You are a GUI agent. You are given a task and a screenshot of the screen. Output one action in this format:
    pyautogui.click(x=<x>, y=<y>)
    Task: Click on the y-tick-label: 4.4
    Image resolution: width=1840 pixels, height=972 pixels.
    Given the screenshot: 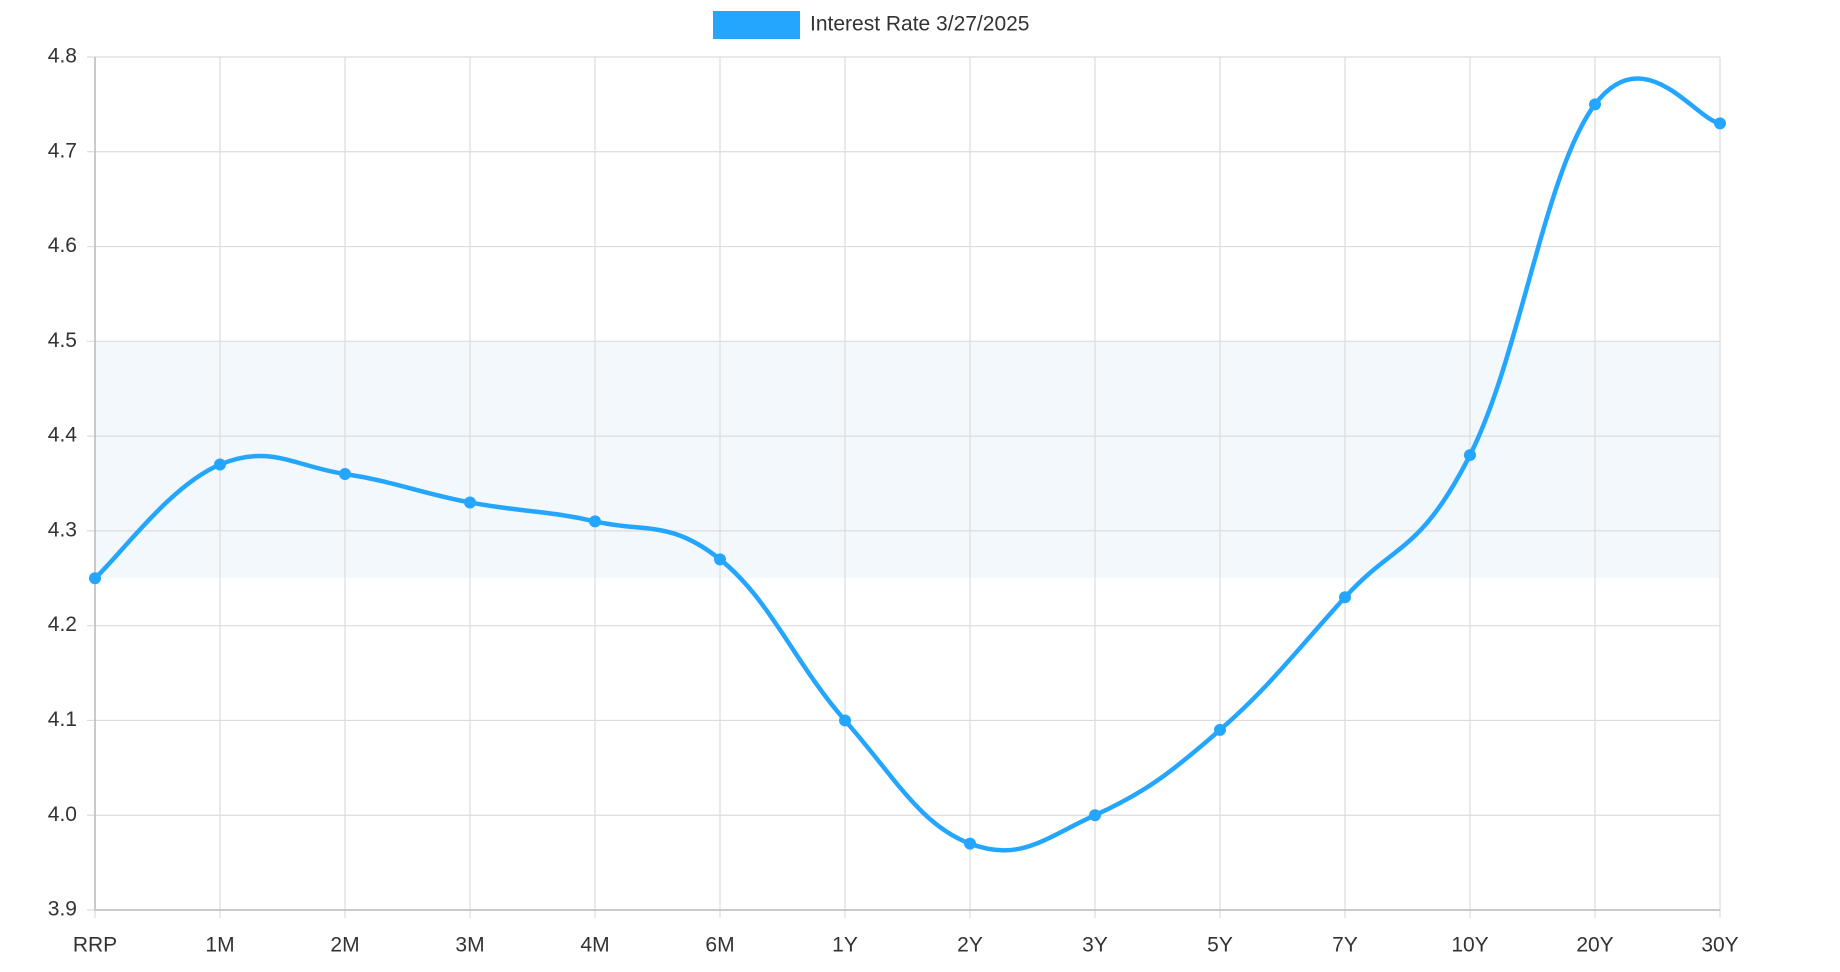 What is the action you would take?
    pyautogui.click(x=63, y=435)
    